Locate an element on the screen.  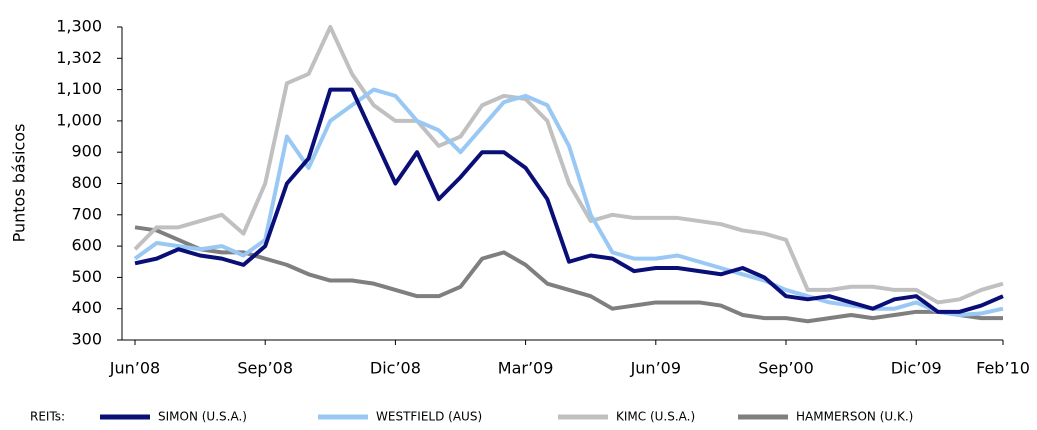
x-tick-label: Sep’08 is located at coordinates (265, 368).